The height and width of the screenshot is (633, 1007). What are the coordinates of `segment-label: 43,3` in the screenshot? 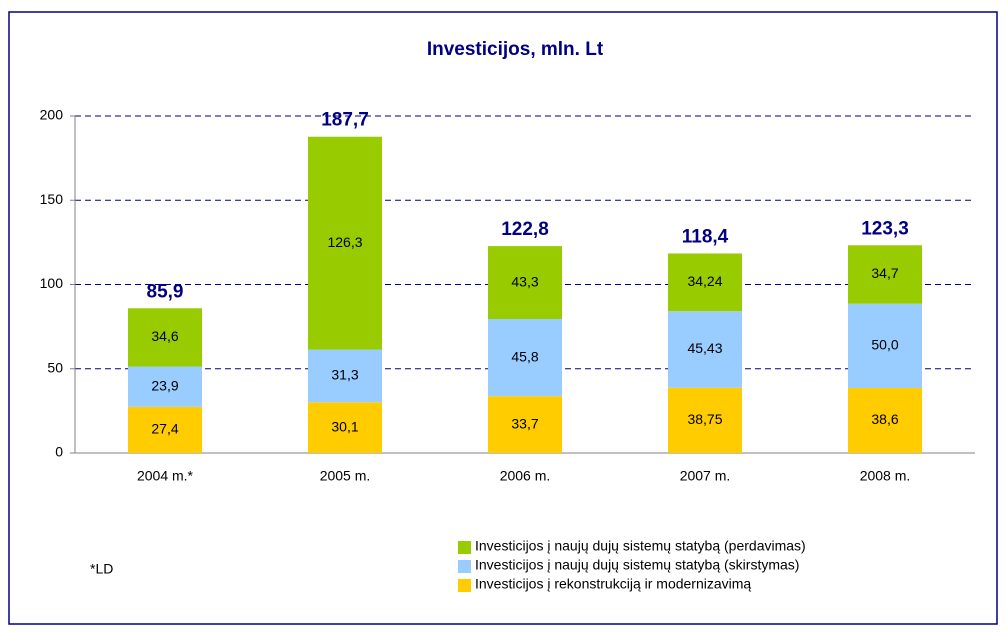 It's located at (524, 281).